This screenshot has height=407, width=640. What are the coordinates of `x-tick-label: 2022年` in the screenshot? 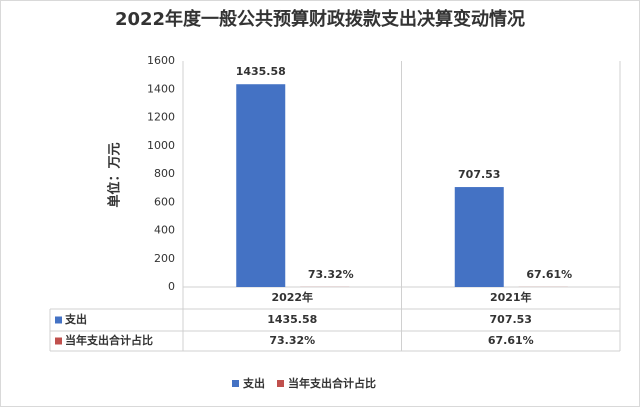 It's located at (292, 297).